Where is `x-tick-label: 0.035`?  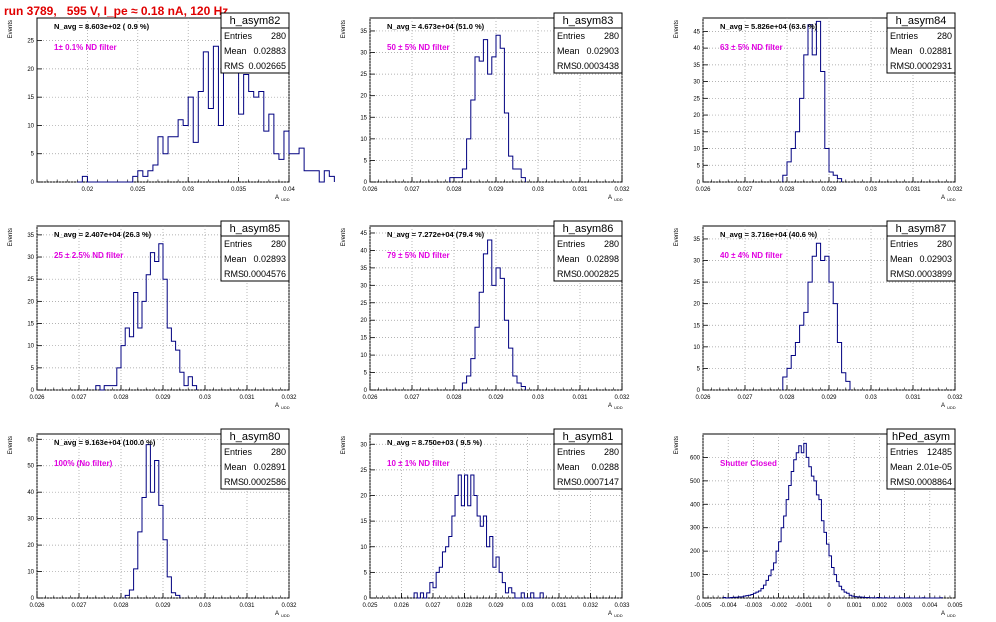 x-tick-label: 0.035 is located at coordinates (239, 190).